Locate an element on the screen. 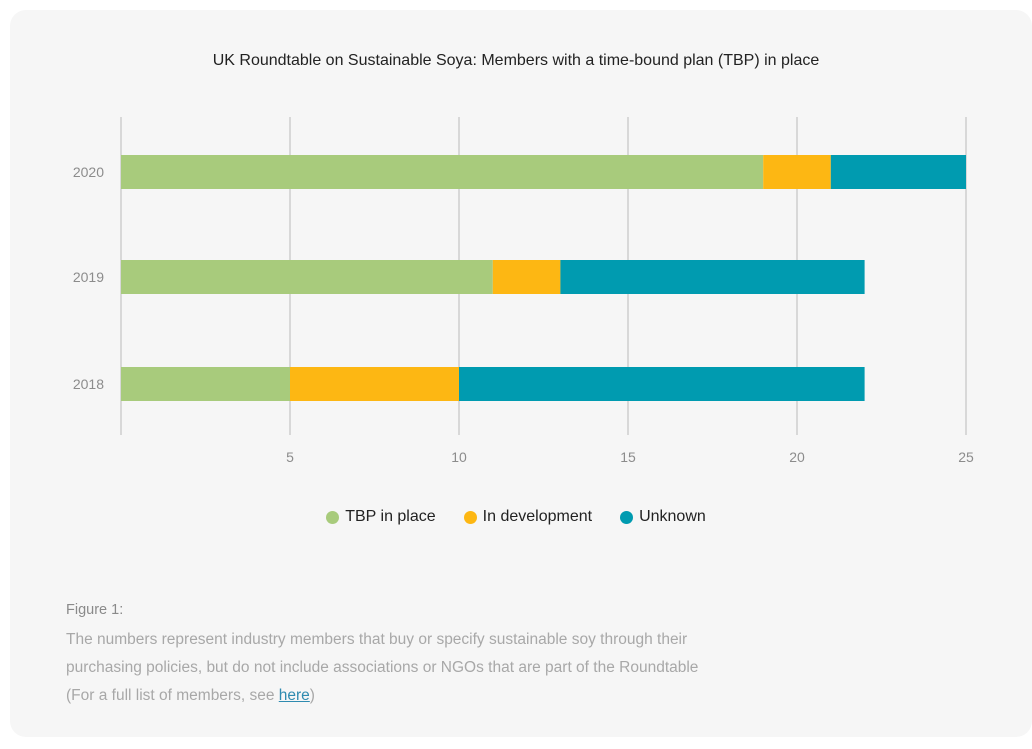 The width and height of the screenshot is (1032, 749). members-list-link: here is located at coordinates (294, 695).